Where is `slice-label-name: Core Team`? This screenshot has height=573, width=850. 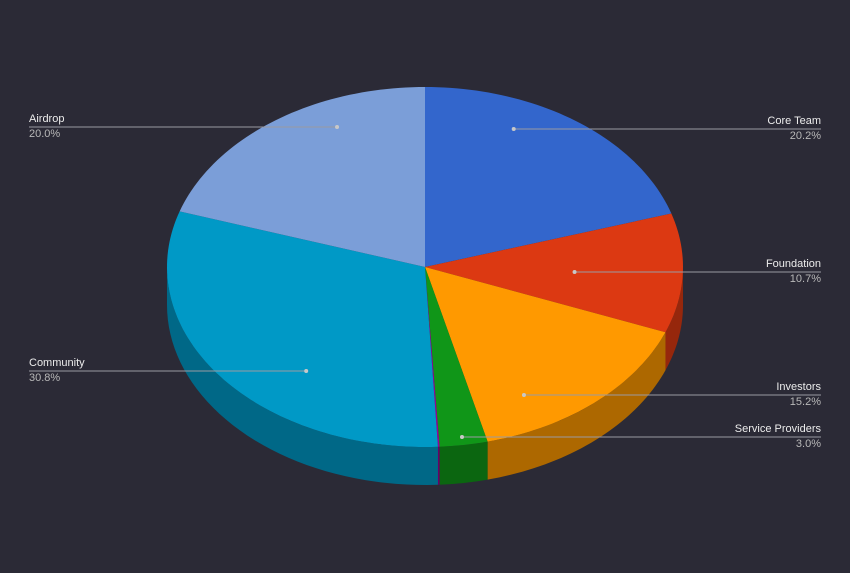
slice-label-name: Core Team is located at coordinates (794, 121).